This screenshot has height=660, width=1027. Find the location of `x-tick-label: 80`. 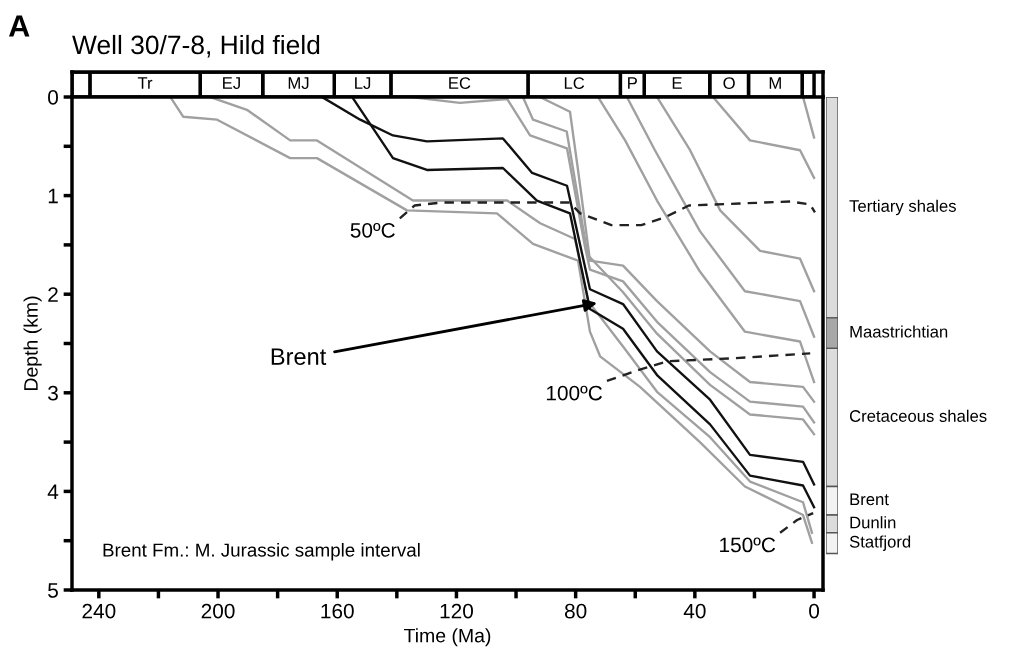

x-tick-label: 80 is located at coordinates (575, 611).